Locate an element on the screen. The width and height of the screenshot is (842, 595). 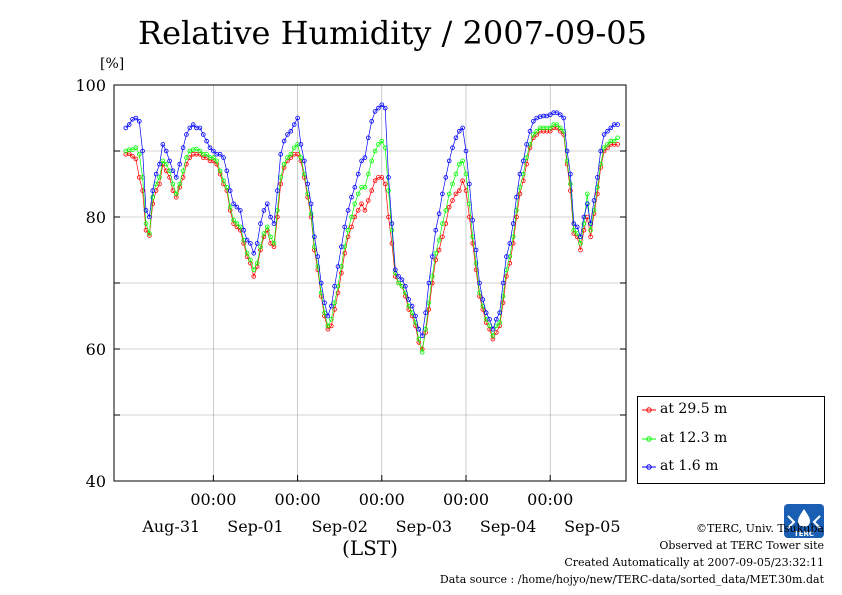
y-tick-label: 80 is located at coordinates (96, 217).